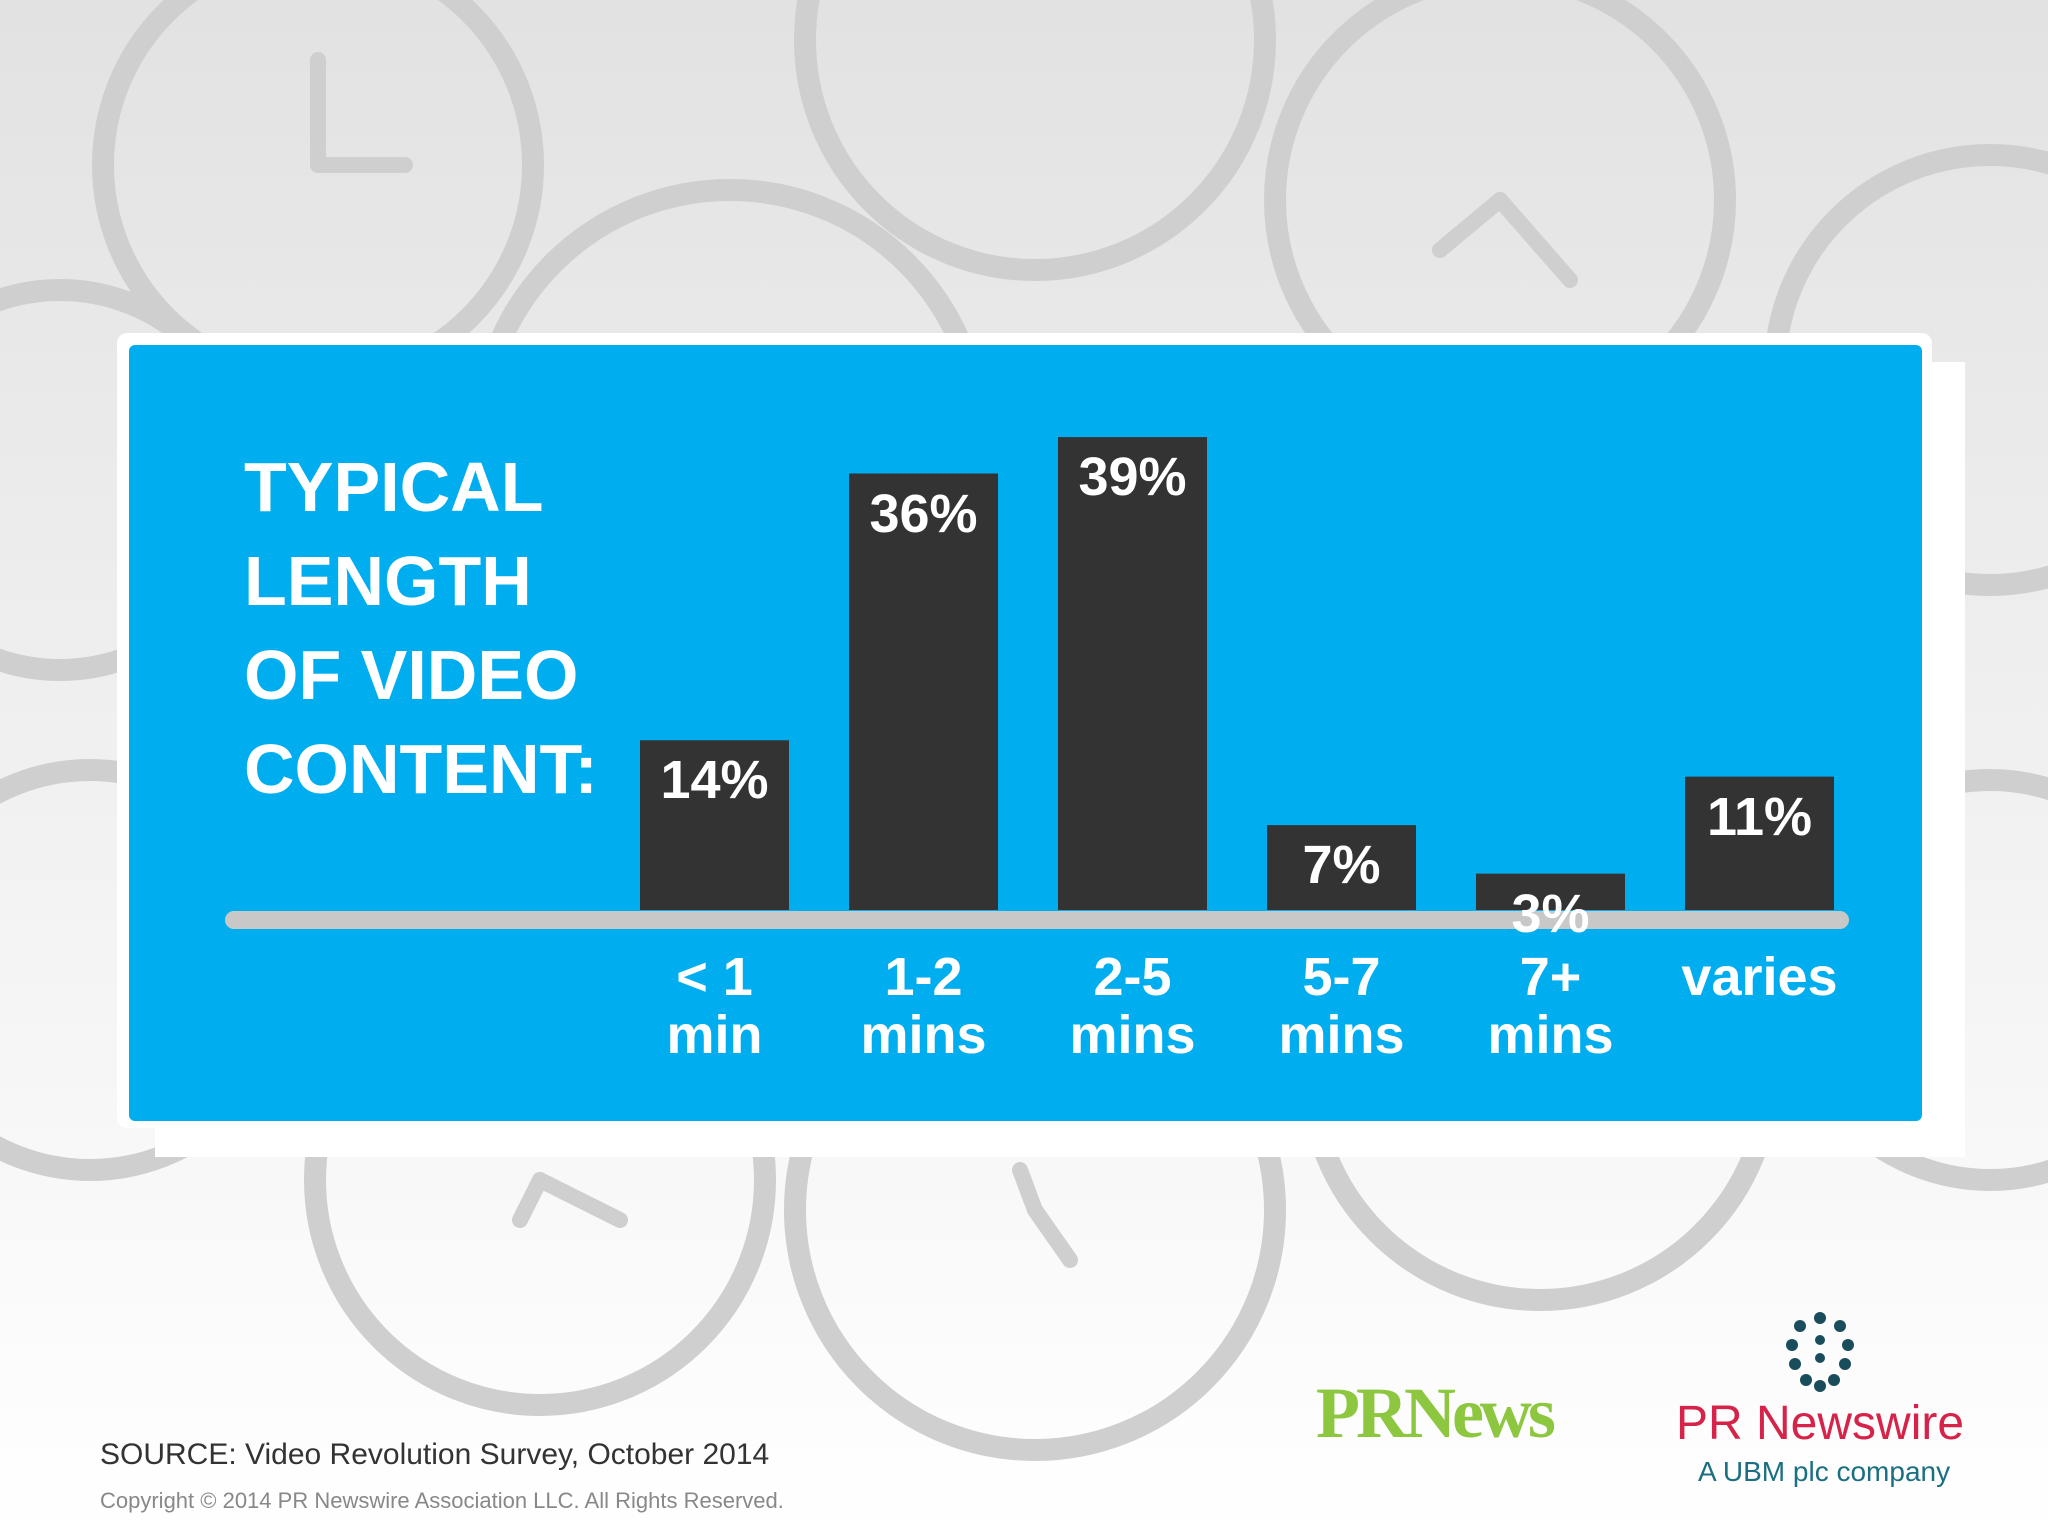 The height and width of the screenshot is (1536, 2048). What do you see at coordinates (421, 628) in the screenshot?
I see `chart-title: TYPICAL LENGTH OF VIDEO CONTENT:` at bounding box center [421, 628].